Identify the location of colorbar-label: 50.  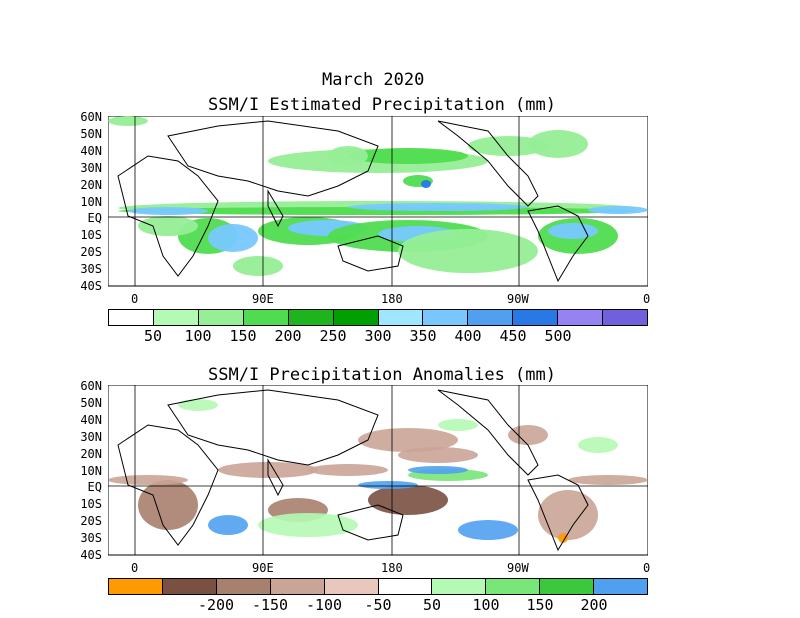
(153, 336).